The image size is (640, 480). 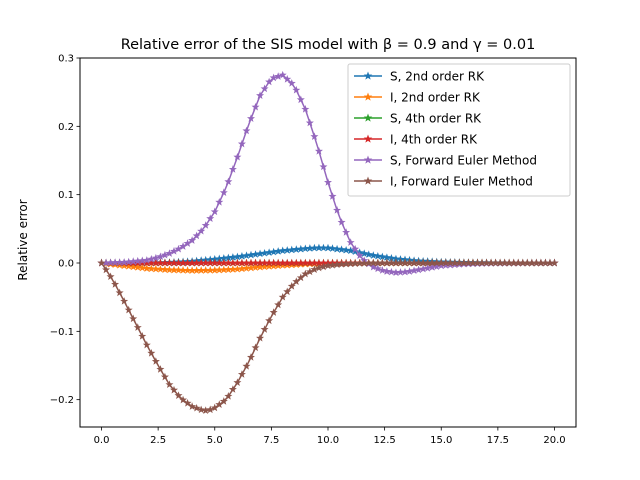 What do you see at coordinates (437, 77) in the screenshot?
I see `legend-label: S, 2nd order RK` at bounding box center [437, 77].